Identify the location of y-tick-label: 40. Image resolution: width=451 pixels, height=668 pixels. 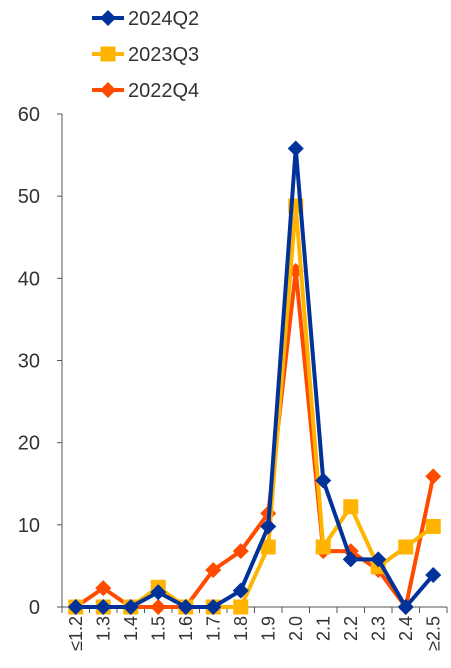
(29, 279).